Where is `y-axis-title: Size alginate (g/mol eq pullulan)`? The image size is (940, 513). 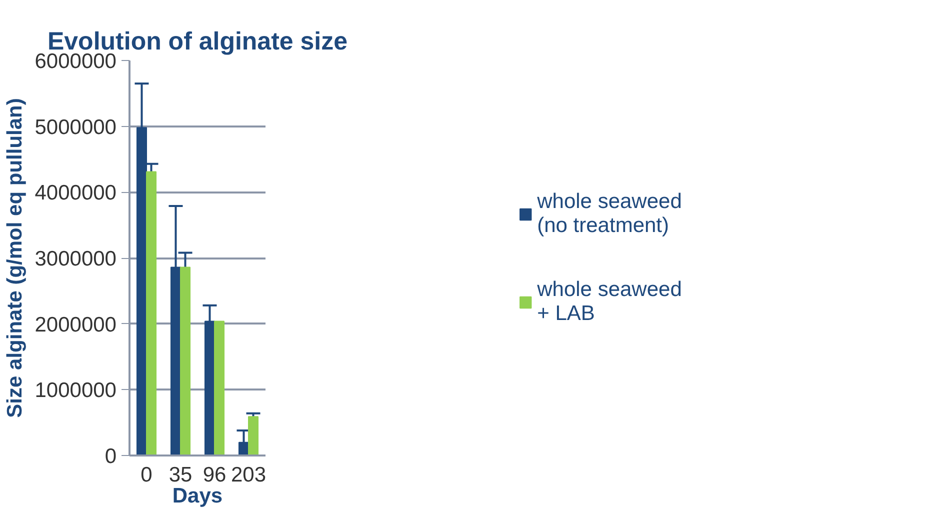 y-axis-title: Size alginate (g/mol eq pullulan) is located at coordinates (15, 258).